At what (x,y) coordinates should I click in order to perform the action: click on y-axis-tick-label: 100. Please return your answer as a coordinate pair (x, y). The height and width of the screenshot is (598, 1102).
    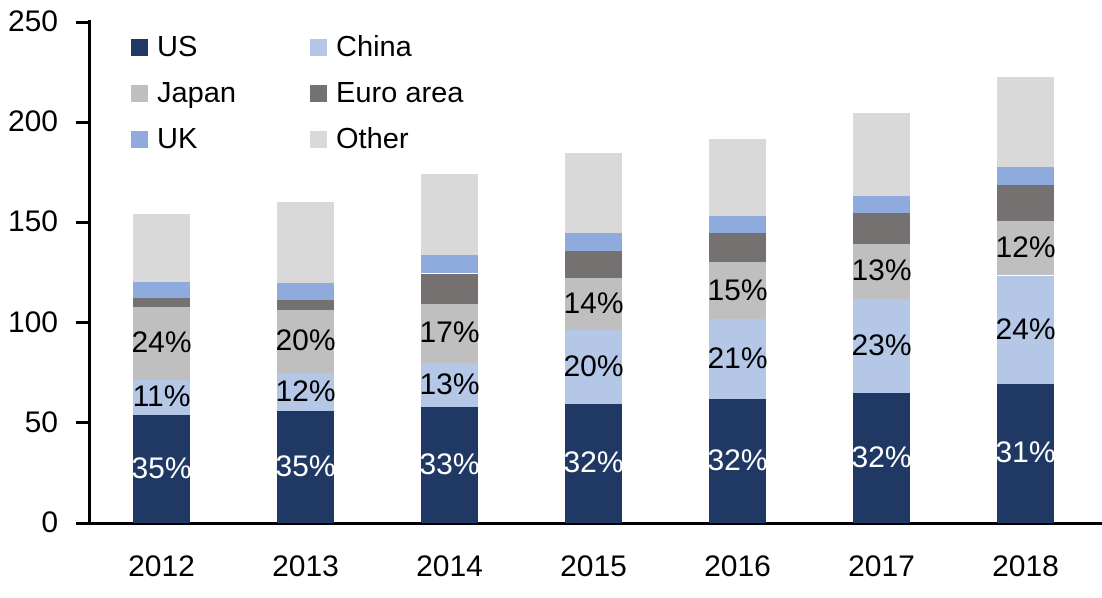
    Looking at the image, I should click on (32, 322).